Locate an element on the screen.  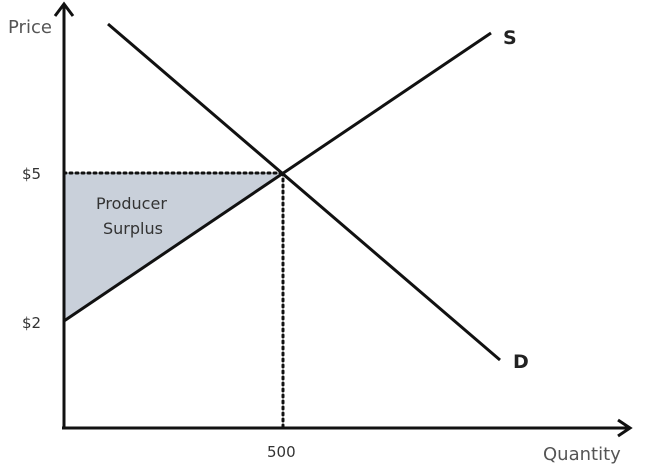
x-axis-label: Quantity is located at coordinates (582, 454).